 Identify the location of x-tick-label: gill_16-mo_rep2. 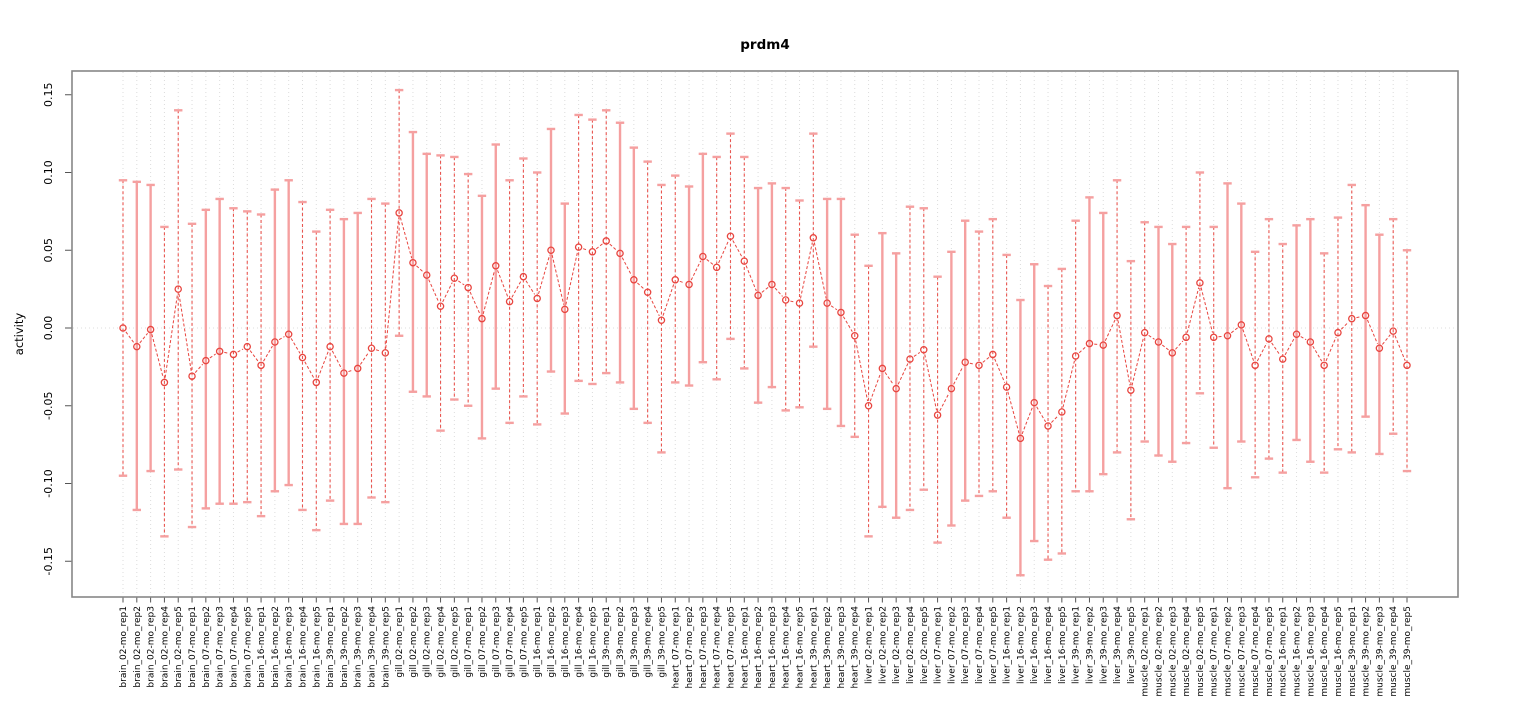
(552, 642).